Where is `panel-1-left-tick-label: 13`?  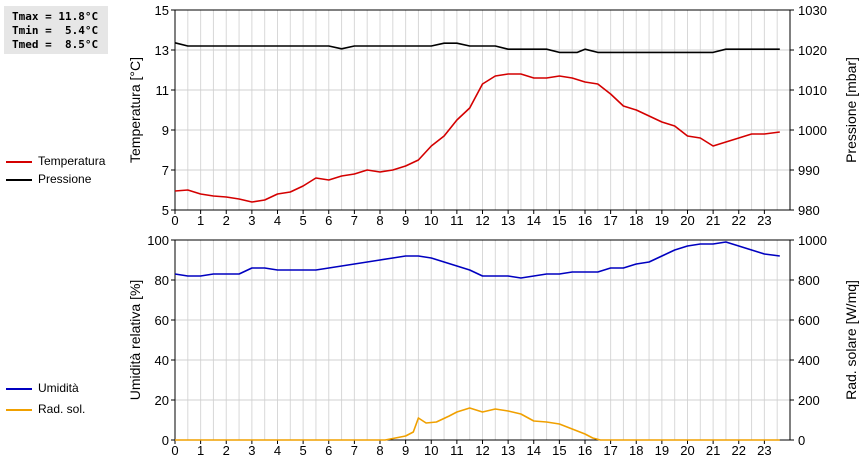
panel-1-left-tick-label: 13 is located at coordinates (162, 50).